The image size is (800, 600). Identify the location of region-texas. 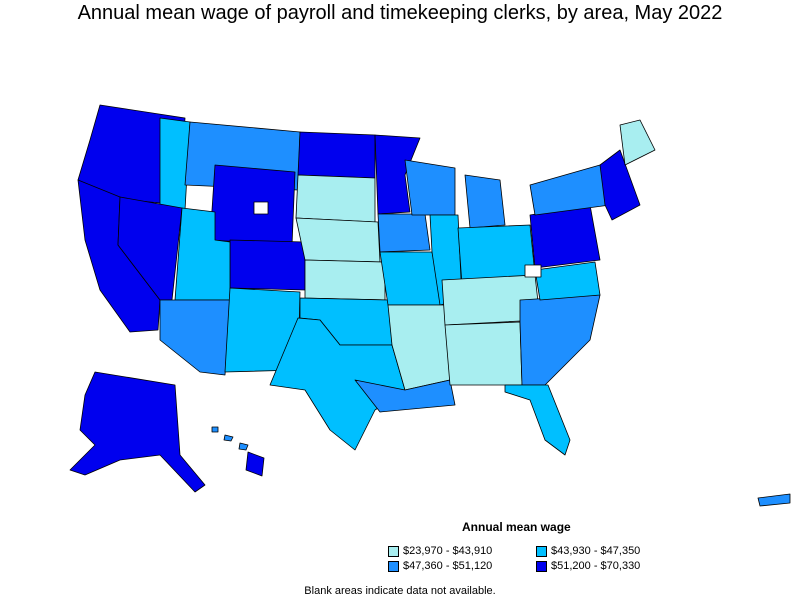
(337, 384).